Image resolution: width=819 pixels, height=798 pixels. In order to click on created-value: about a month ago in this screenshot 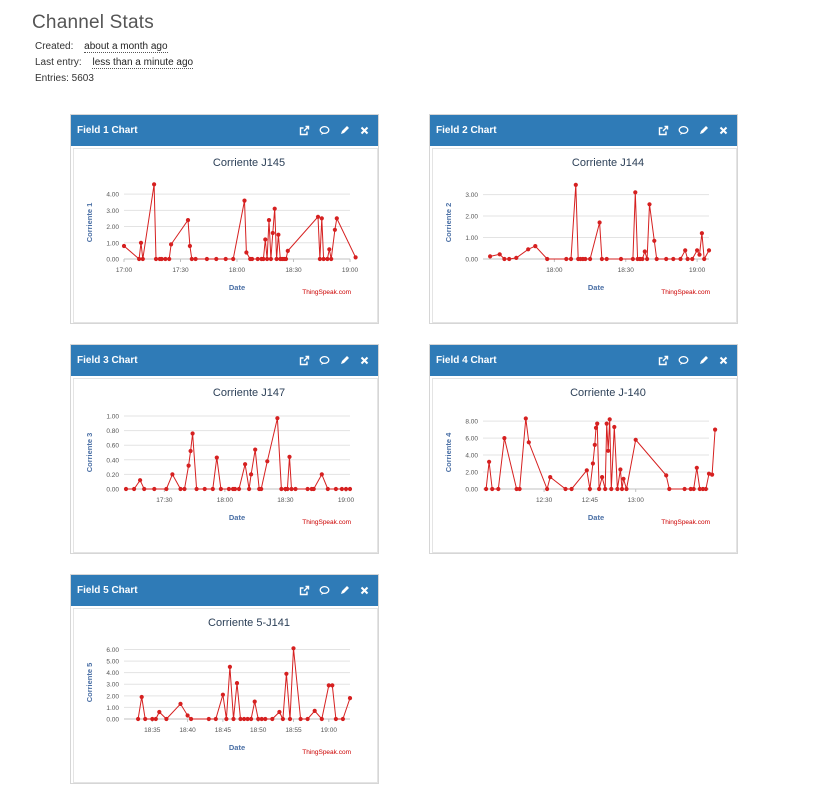, I will do `click(126, 47)`.